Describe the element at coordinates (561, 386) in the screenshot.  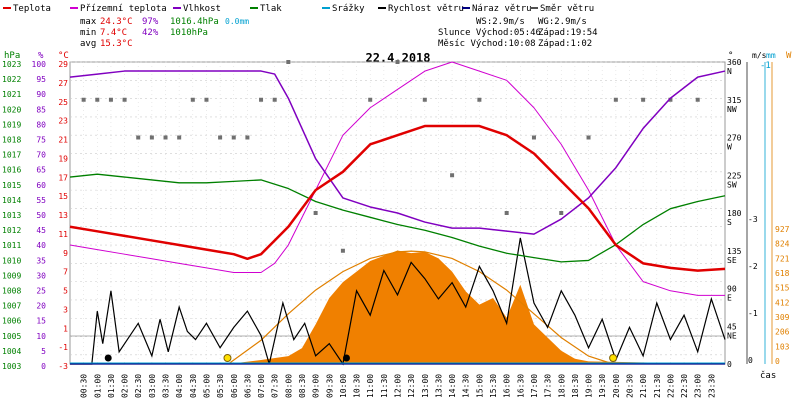
I see `time-tick: 18:00` at that location.